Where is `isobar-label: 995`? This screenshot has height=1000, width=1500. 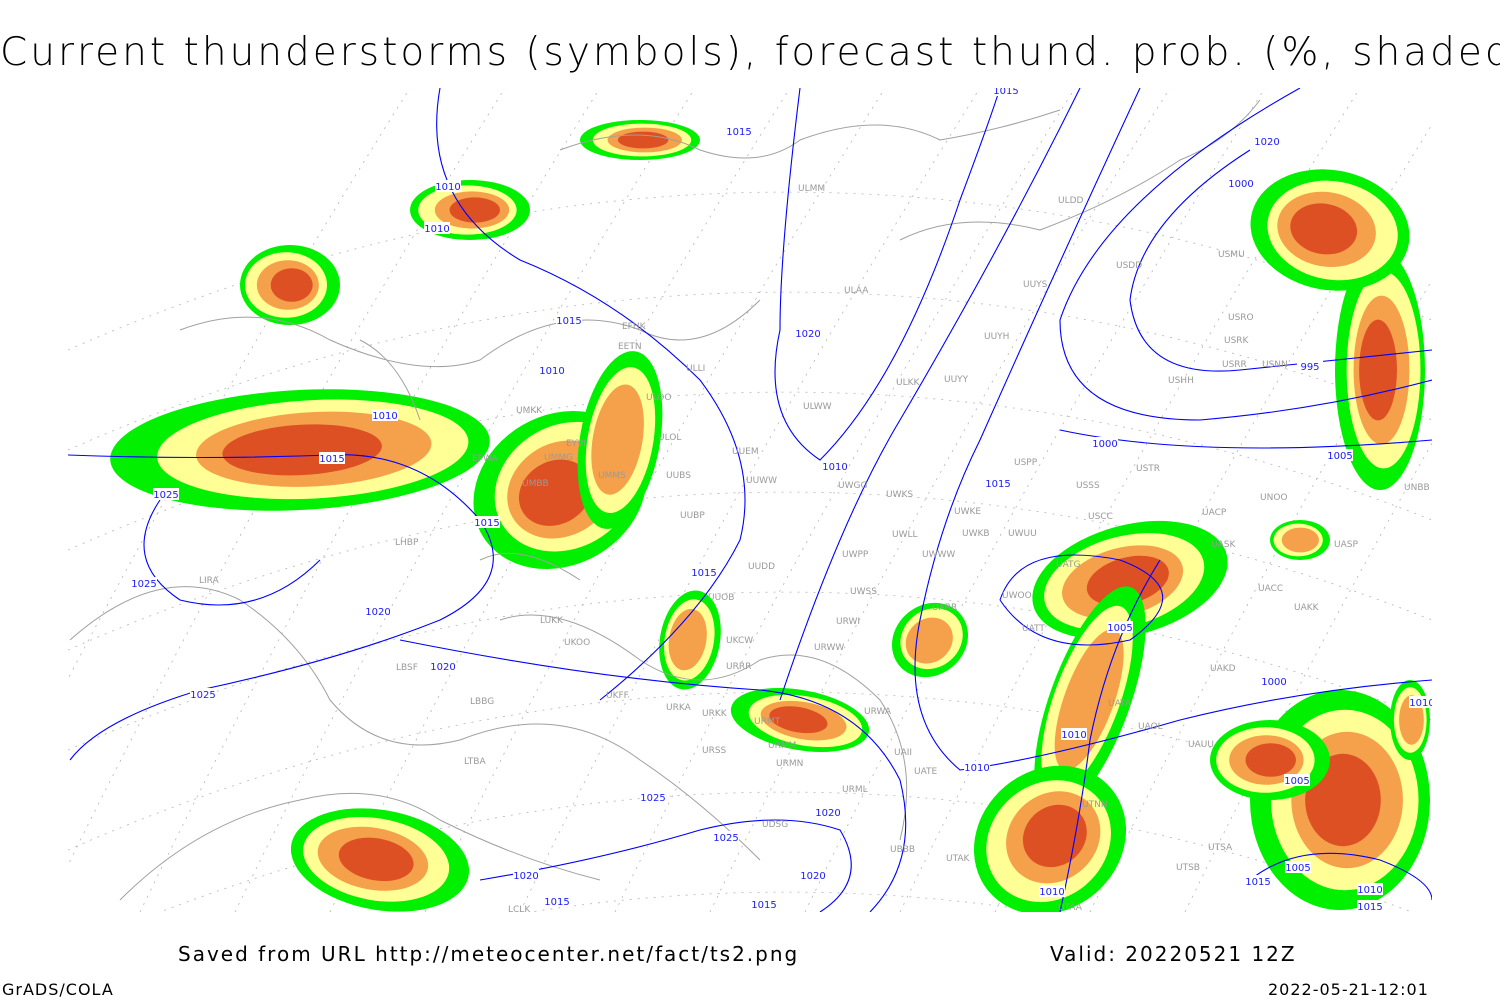 isobar-label: 995 is located at coordinates (1309, 367).